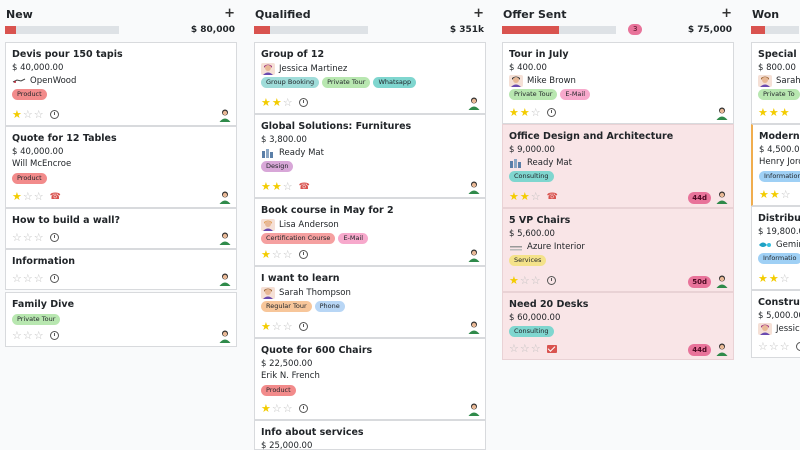  I want to click on lead-card: Constructi$ 5,000.00Jessica☆☆☆, so click(775, 324).